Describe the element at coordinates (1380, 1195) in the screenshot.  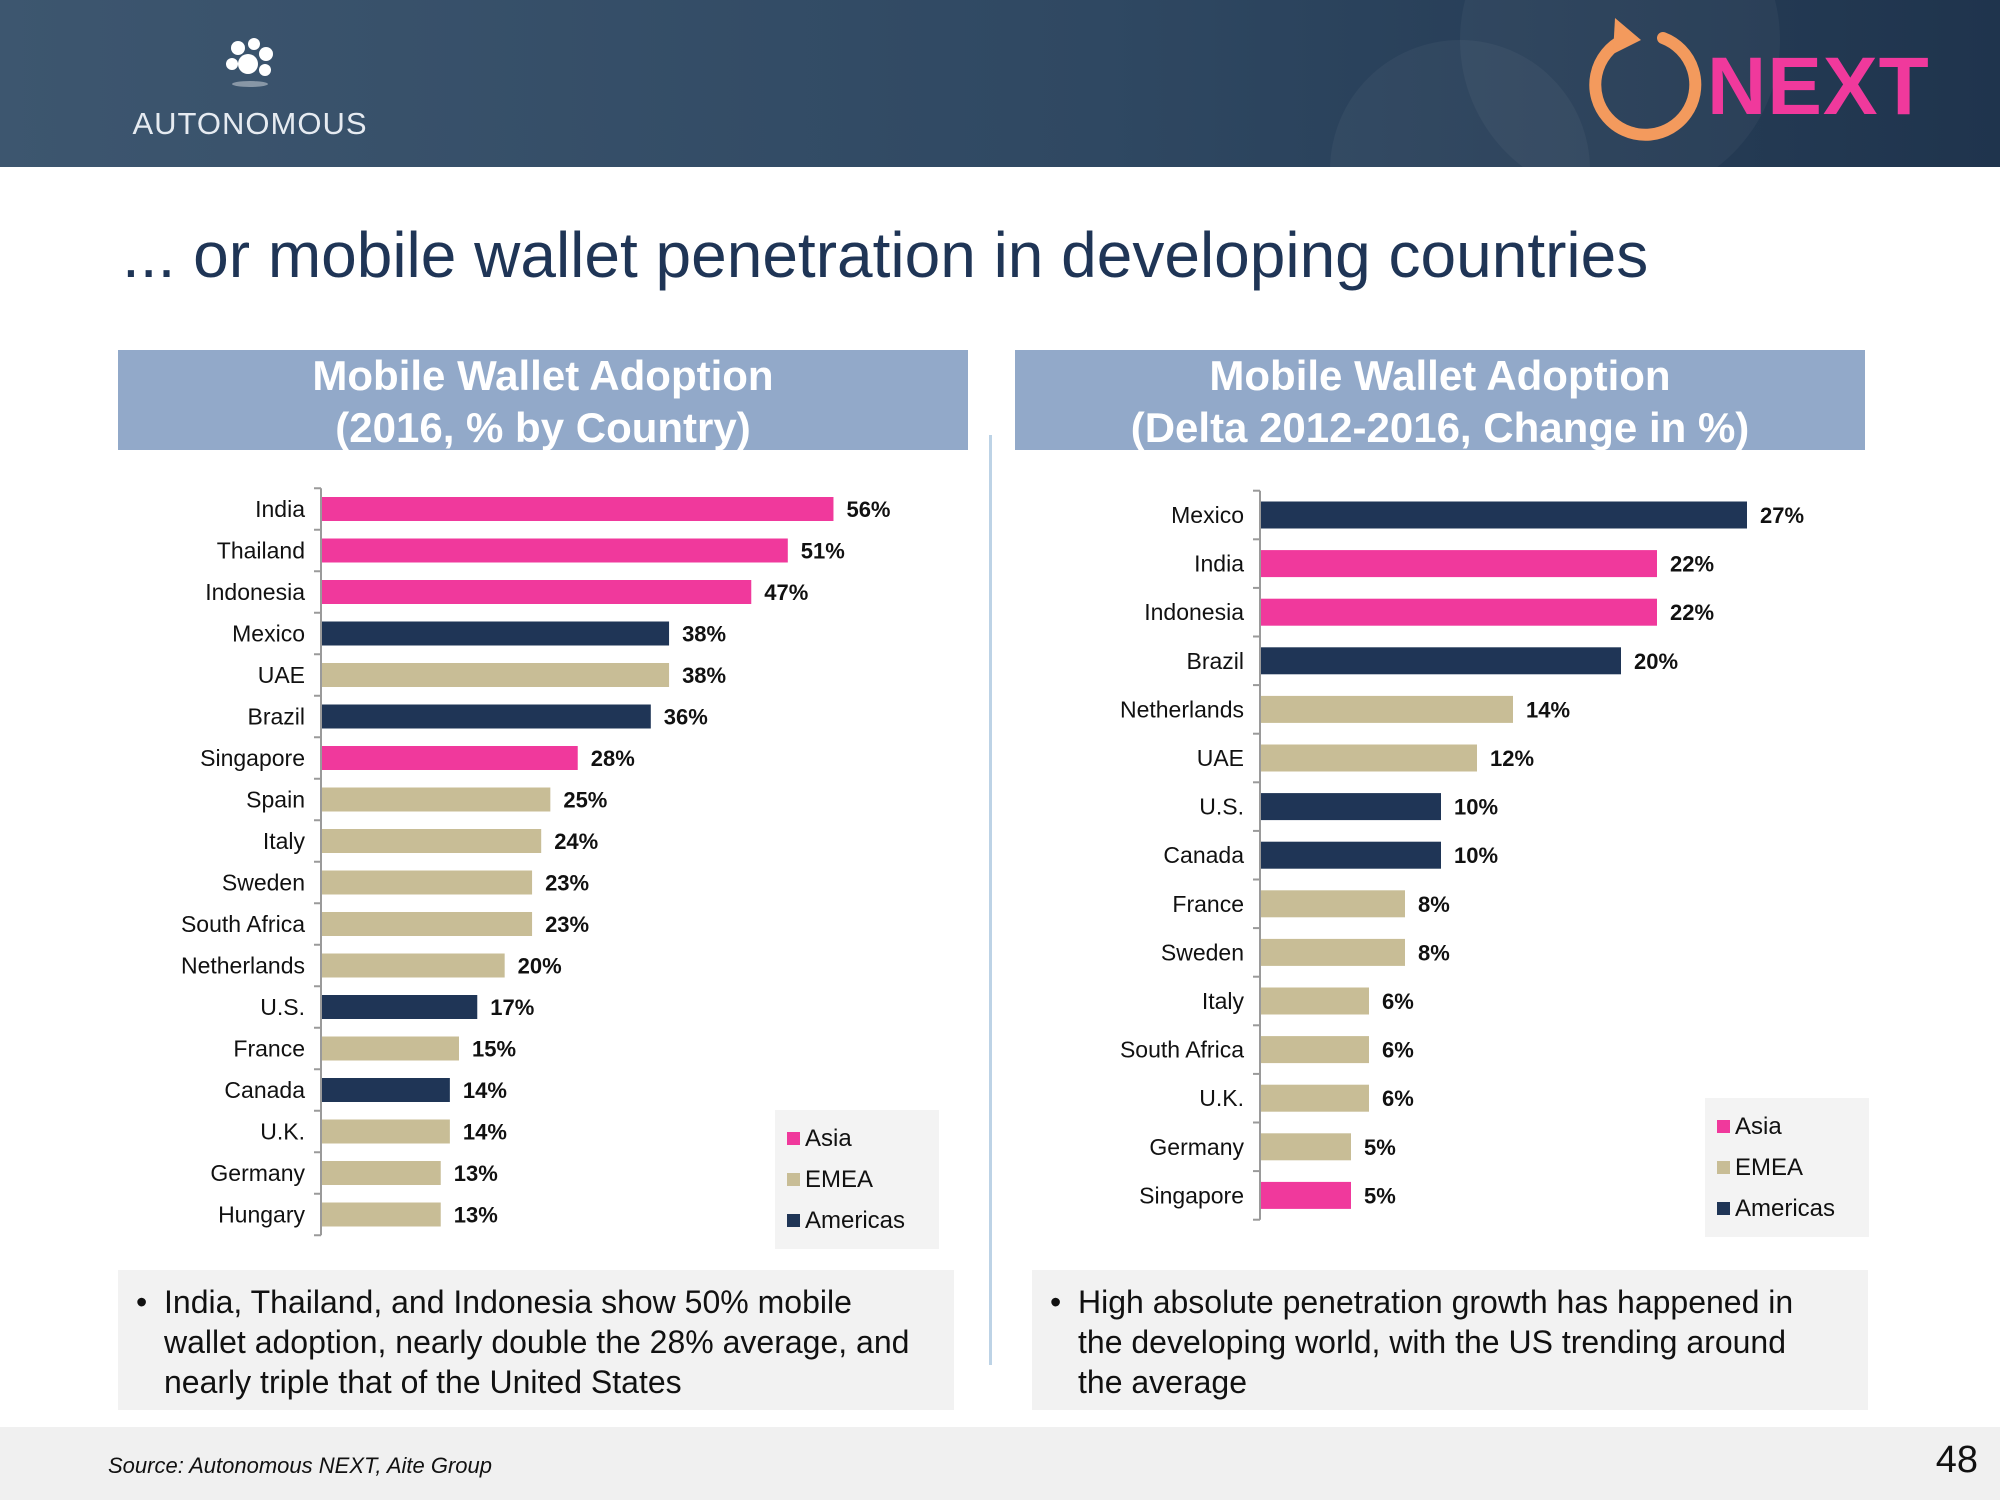
I see `data-label: 5%` at that location.